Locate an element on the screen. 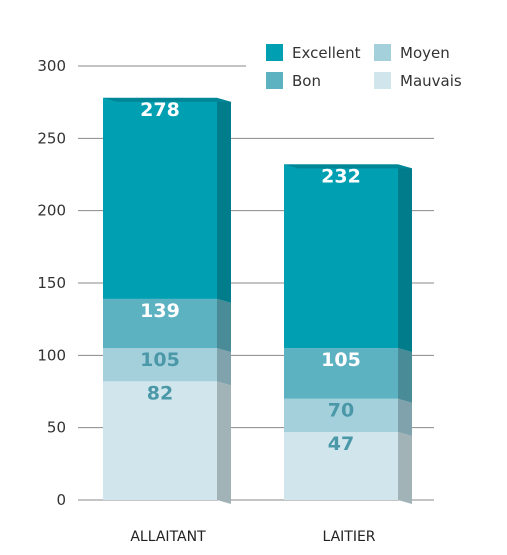 The height and width of the screenshot is (555, 507). y-tick-label: 250 is located at coordinates (51, 138).